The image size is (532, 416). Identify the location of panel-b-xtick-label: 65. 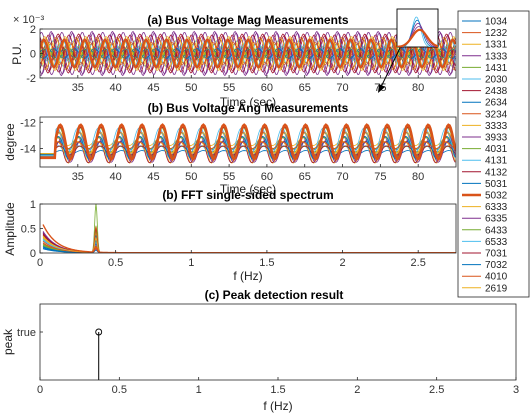
(305, 177).